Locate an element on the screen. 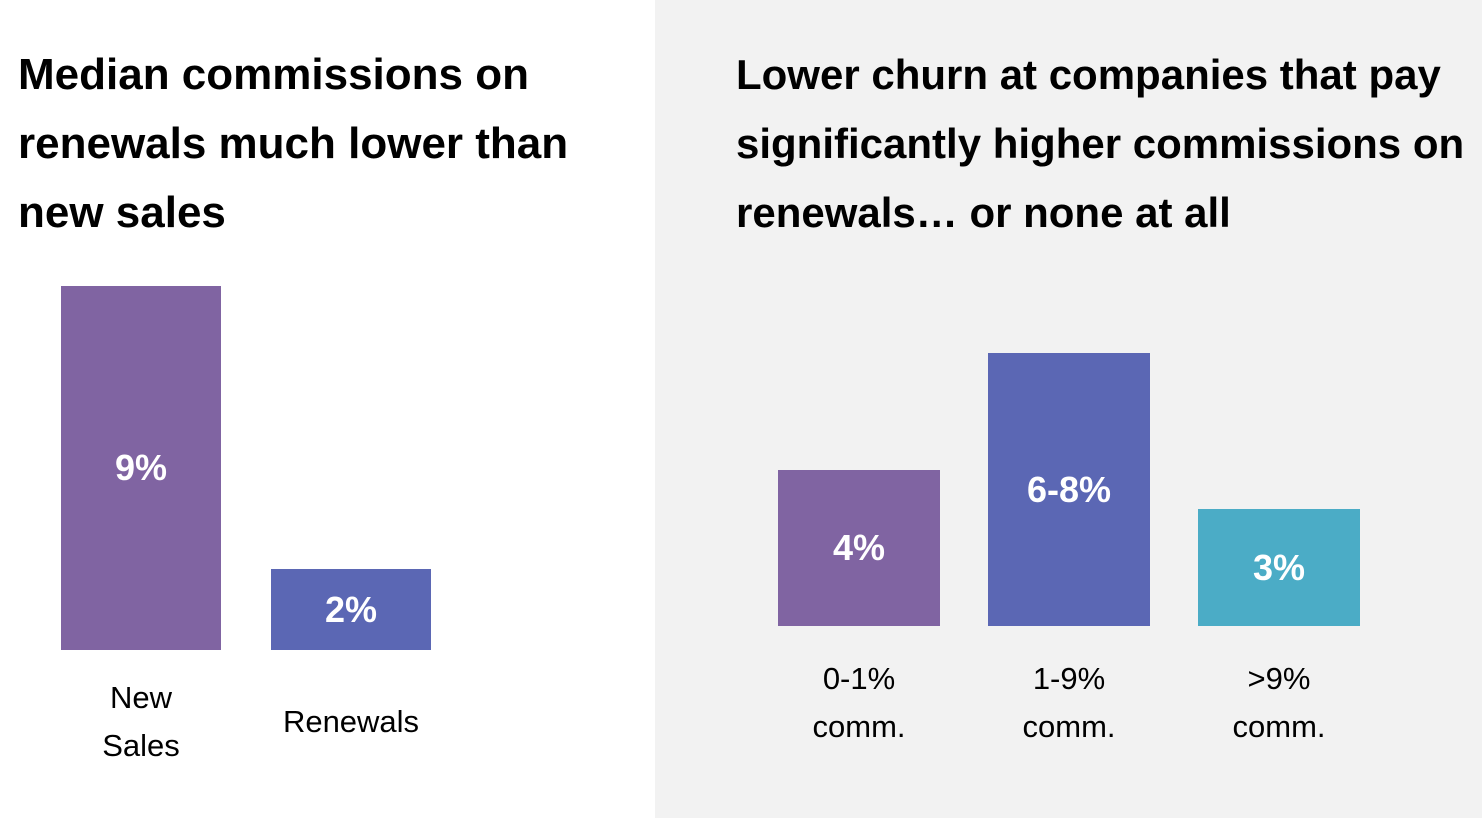 This screenshot has height=818, width=1482. value-label: 2% is located at coordinates (351, 609).